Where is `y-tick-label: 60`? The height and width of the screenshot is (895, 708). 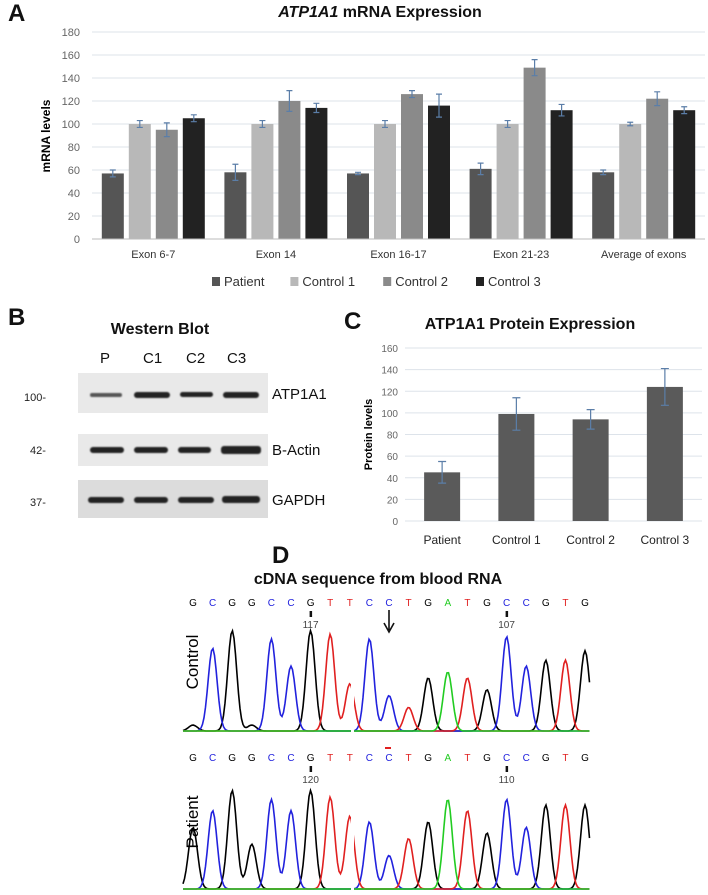
y-tick-label: 60 is located at coordinates (393, 457).